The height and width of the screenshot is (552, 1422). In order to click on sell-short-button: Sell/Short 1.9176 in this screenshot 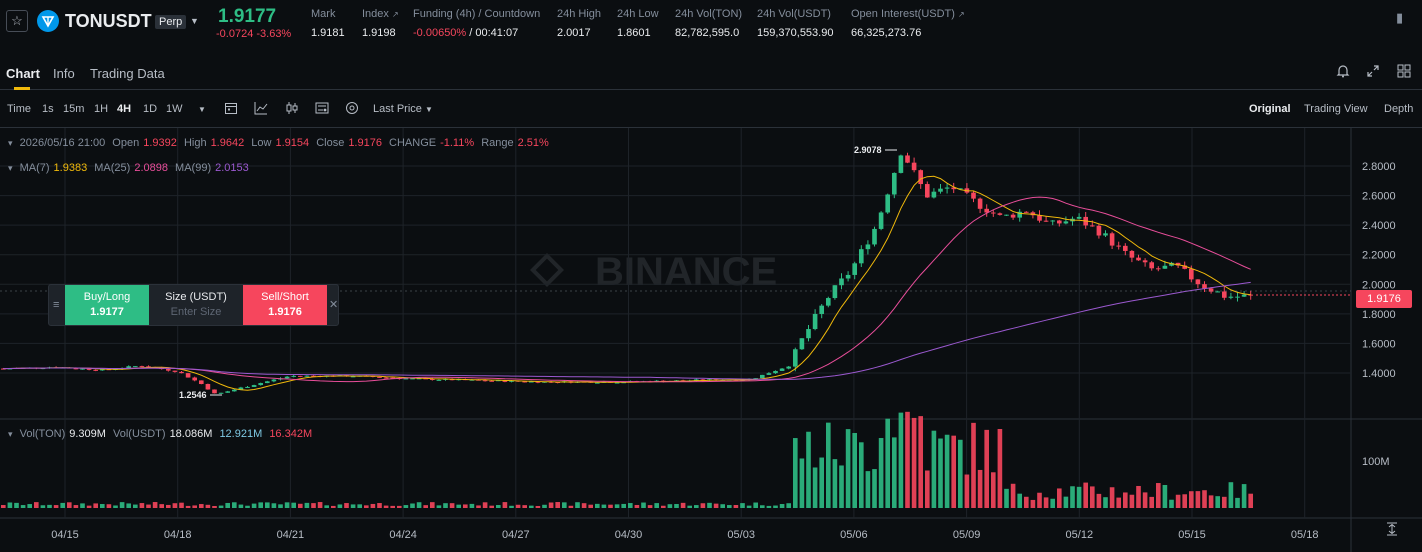, I will do `click(285, 305)`.